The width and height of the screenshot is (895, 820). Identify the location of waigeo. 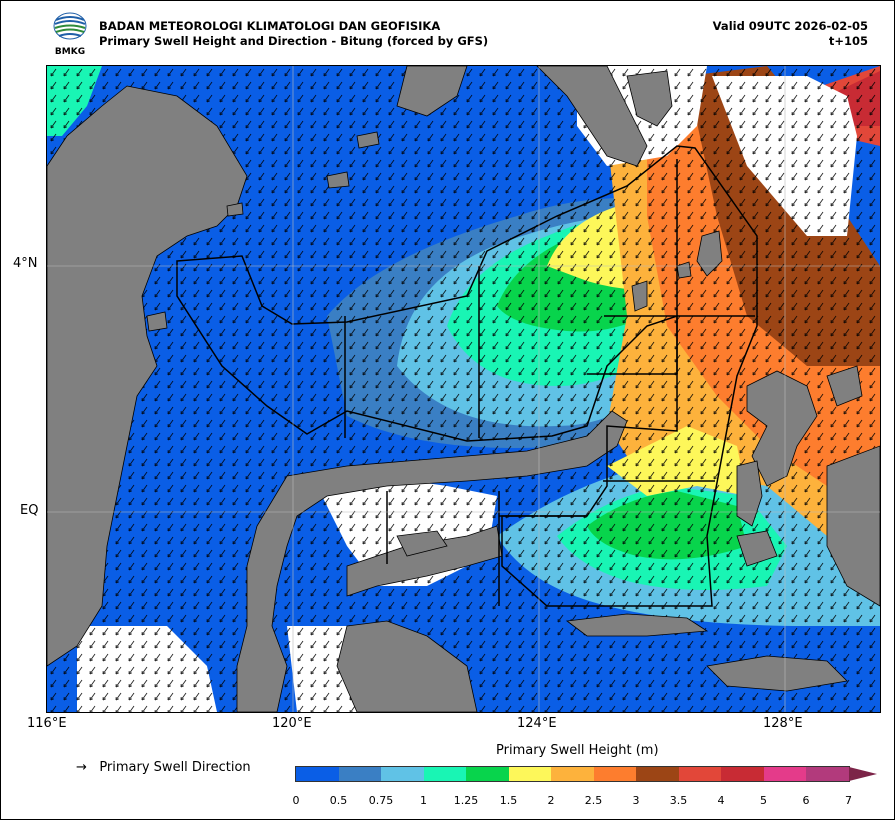
(844, 386).